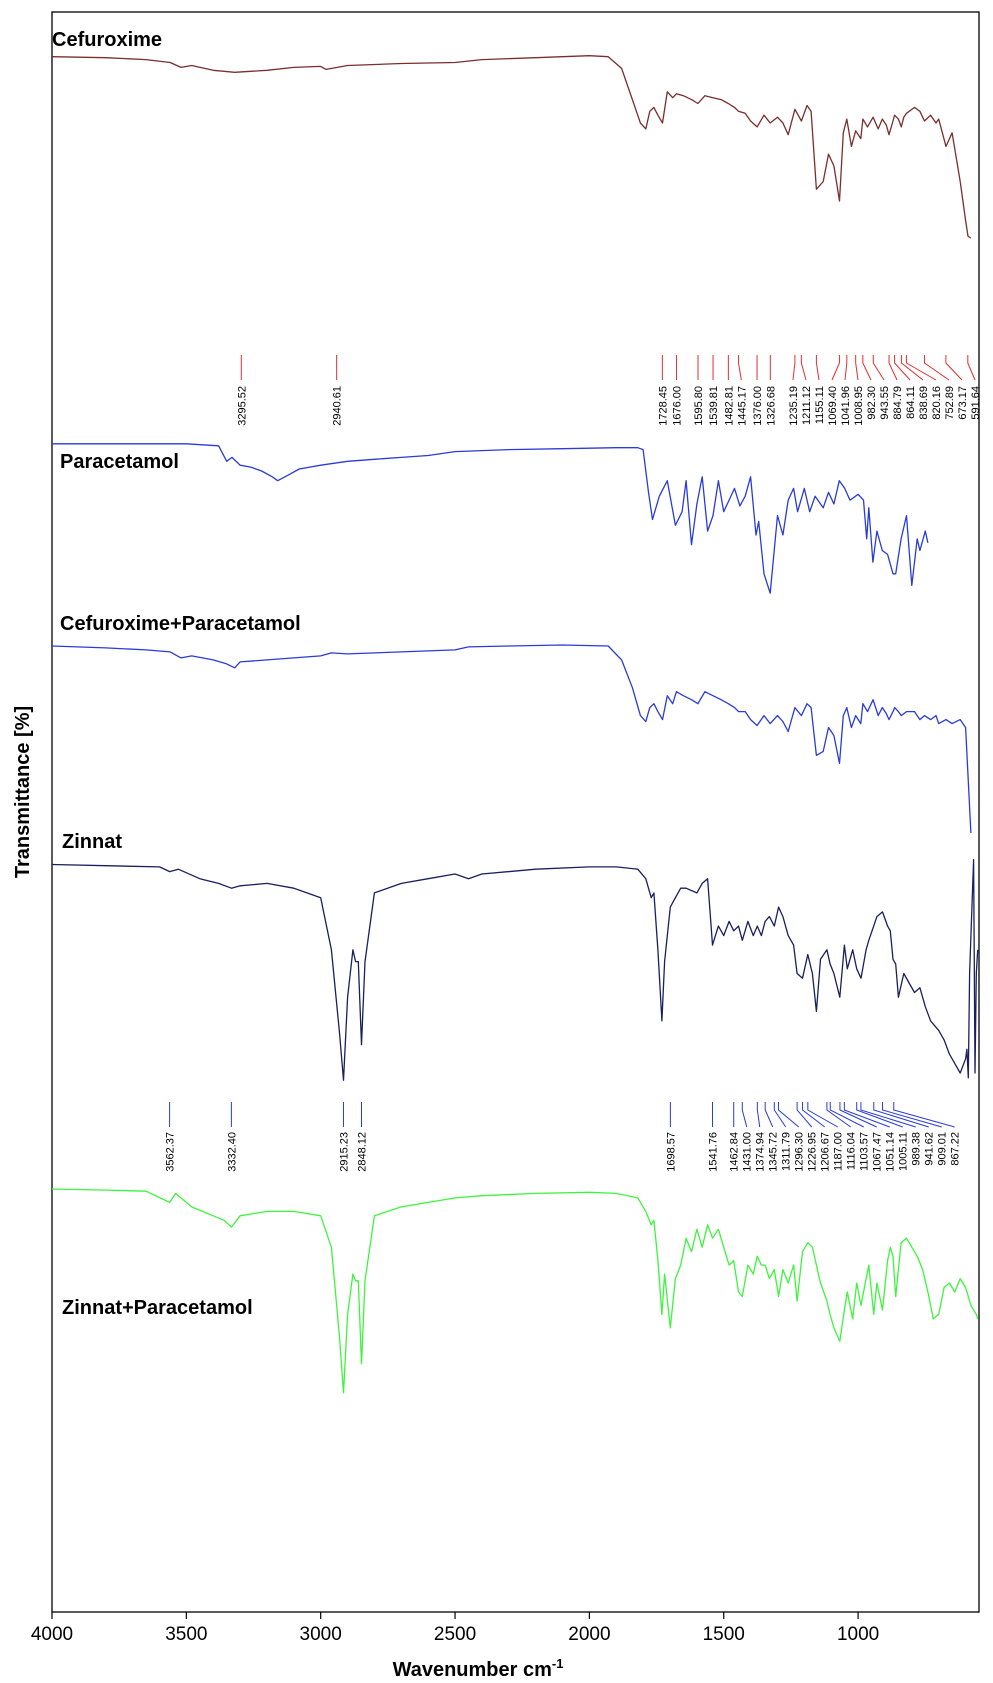 This screenshot has height=1683, width=993. What do you see at coordinates (748, 1152) in the screenshot?
I see `peak-zinnat-1431-00-label: 1431.00` at bounding box center [748, 1152].